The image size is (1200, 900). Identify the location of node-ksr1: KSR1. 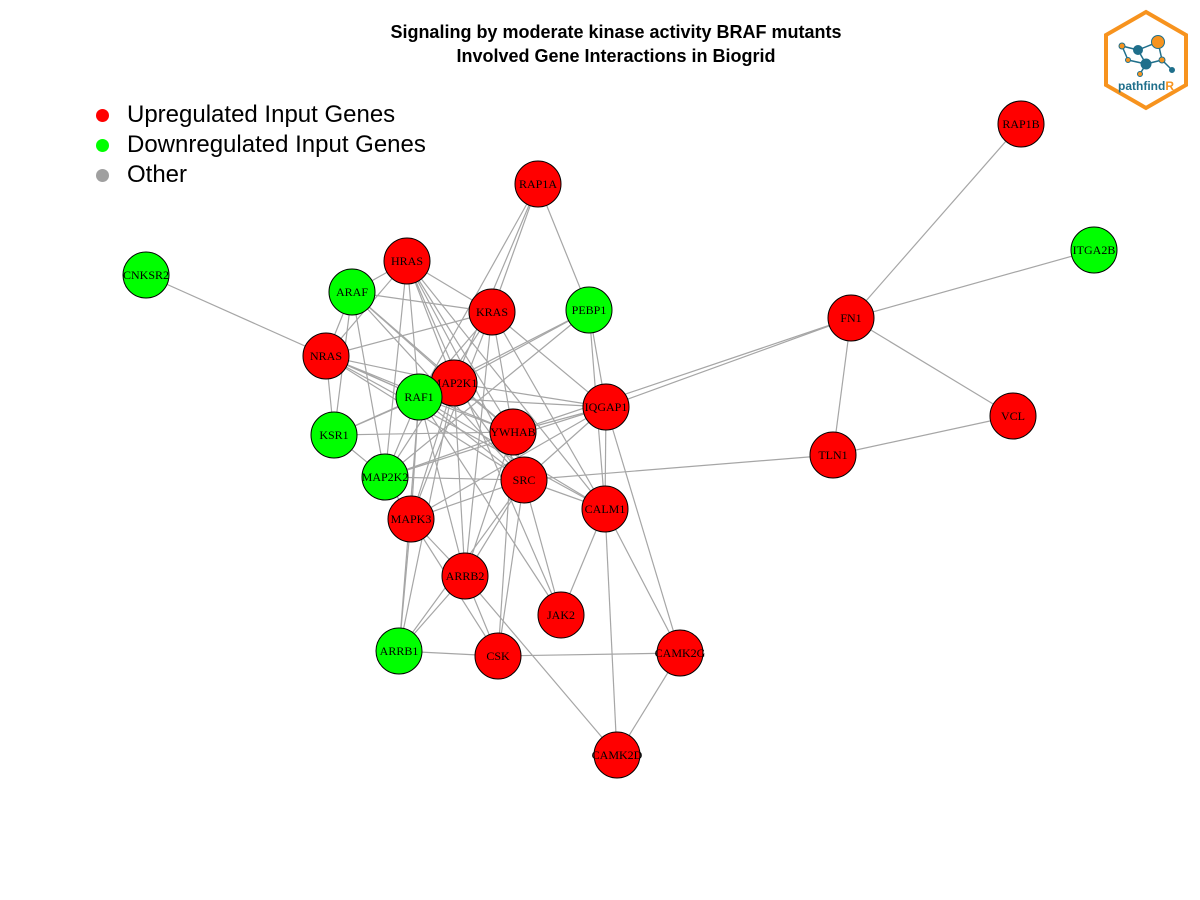
(334, 435).